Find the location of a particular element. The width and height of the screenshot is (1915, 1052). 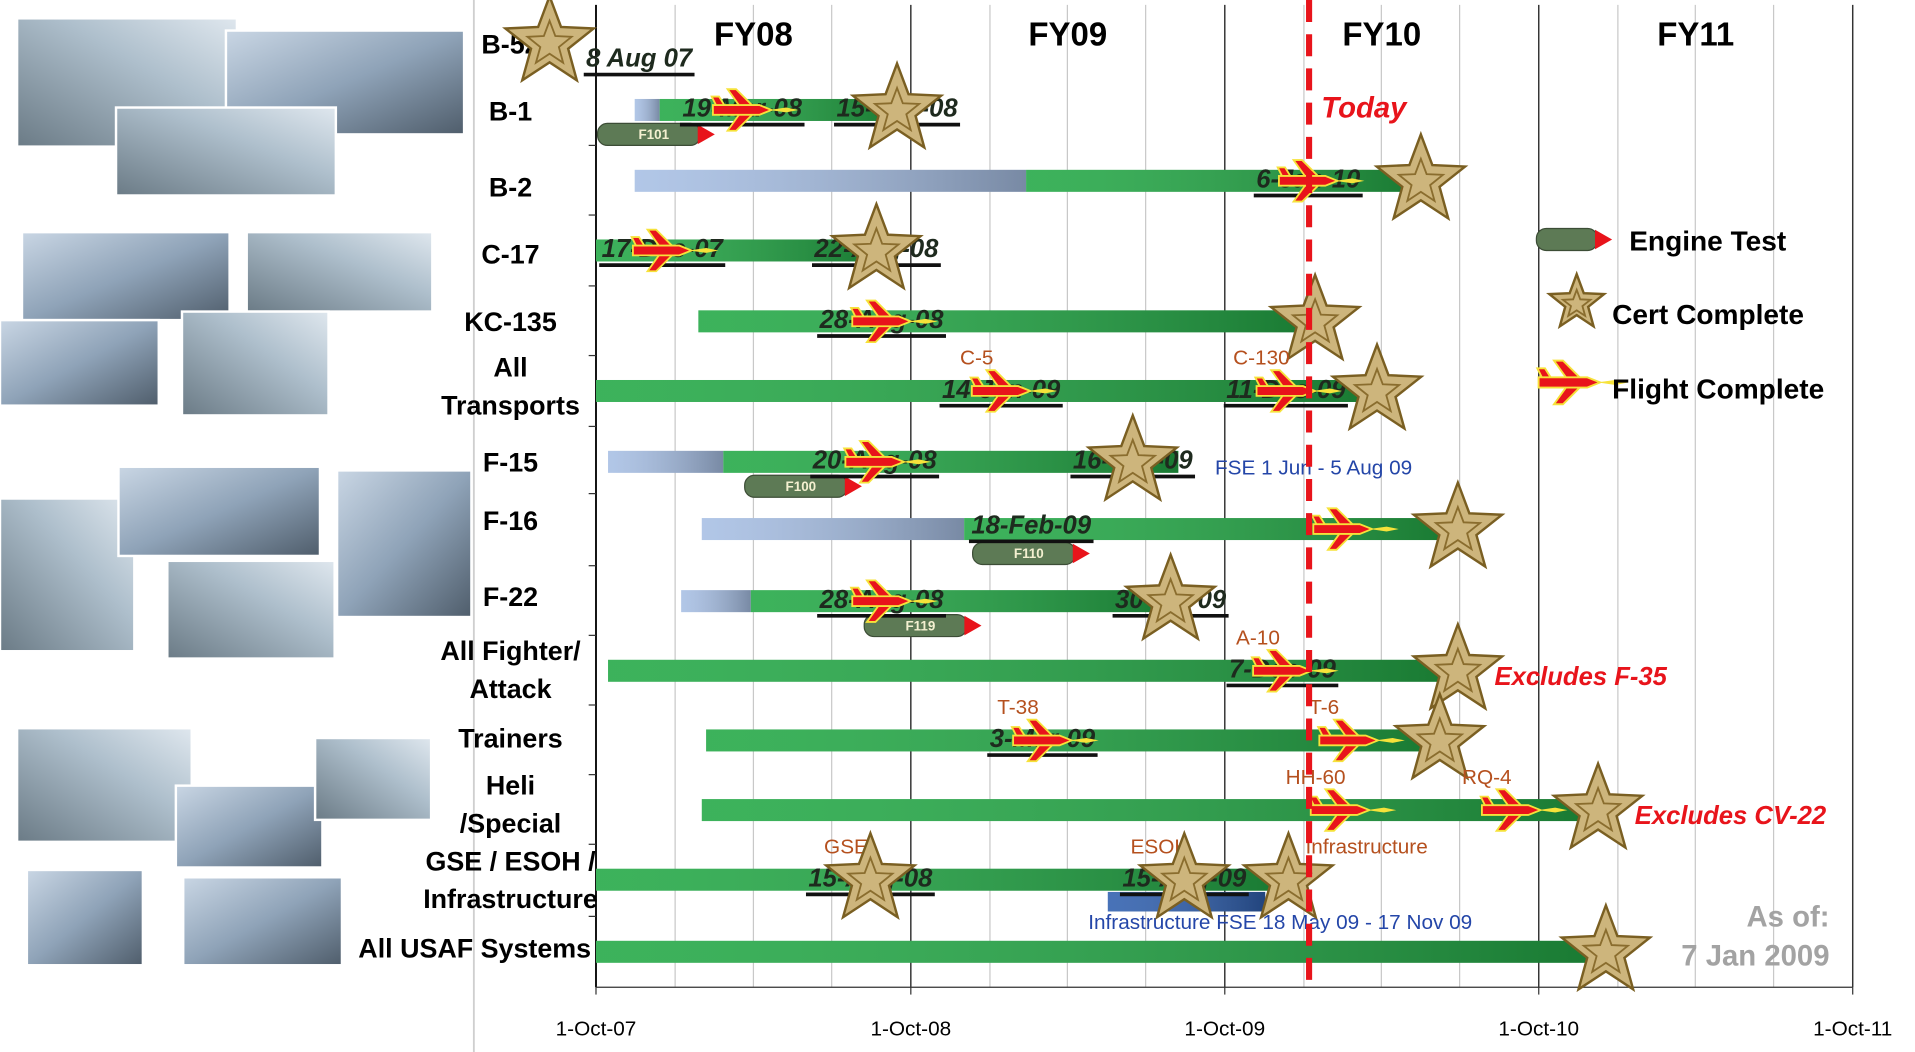

x-tick-label: 1-Oct-09 is located at coordinates (1224, 1028).